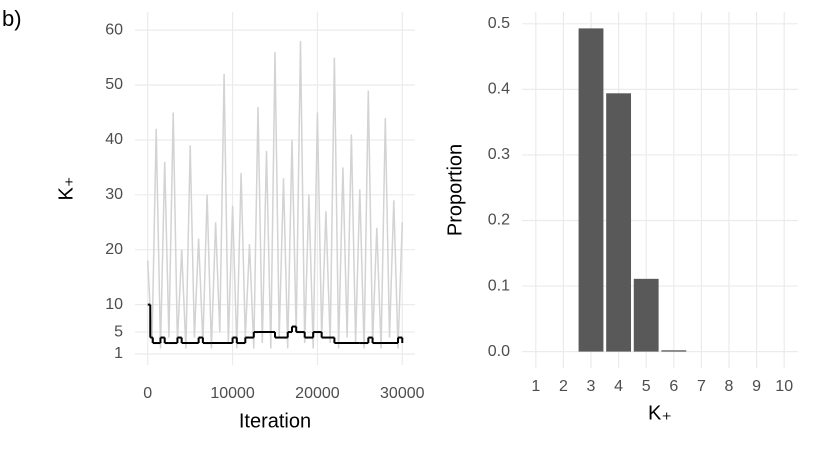 Image resolution: width=814 pixels, height=452 pixels. Describe the element at coordinates (275, 421) in the screenshot. I see `x-axis-title: Iteration` at that location.